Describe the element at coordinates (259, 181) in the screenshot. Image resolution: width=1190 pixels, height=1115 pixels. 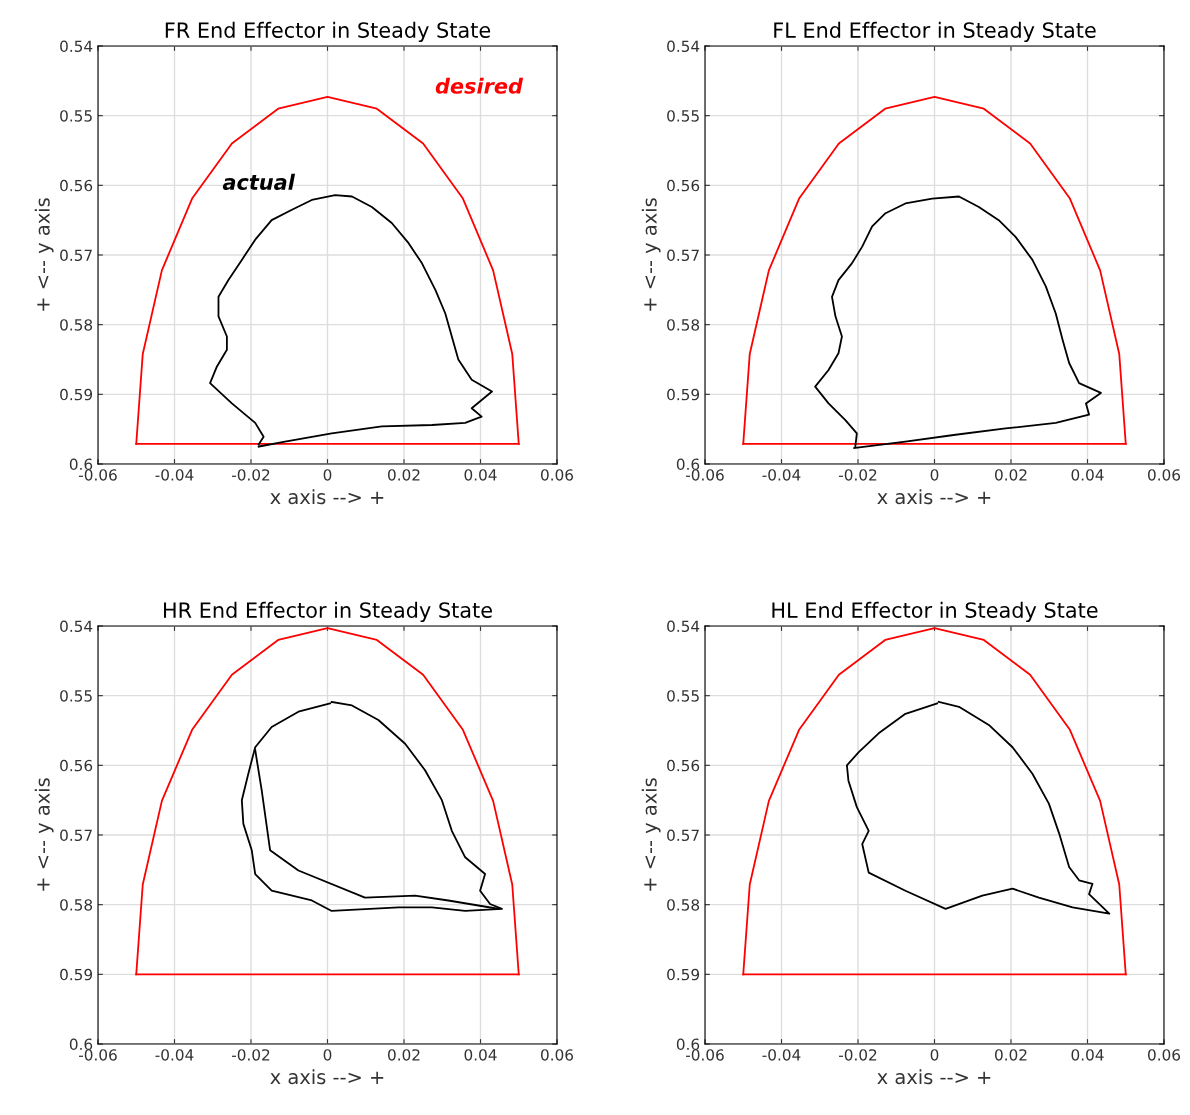
I see `series-label: actual` at that location.